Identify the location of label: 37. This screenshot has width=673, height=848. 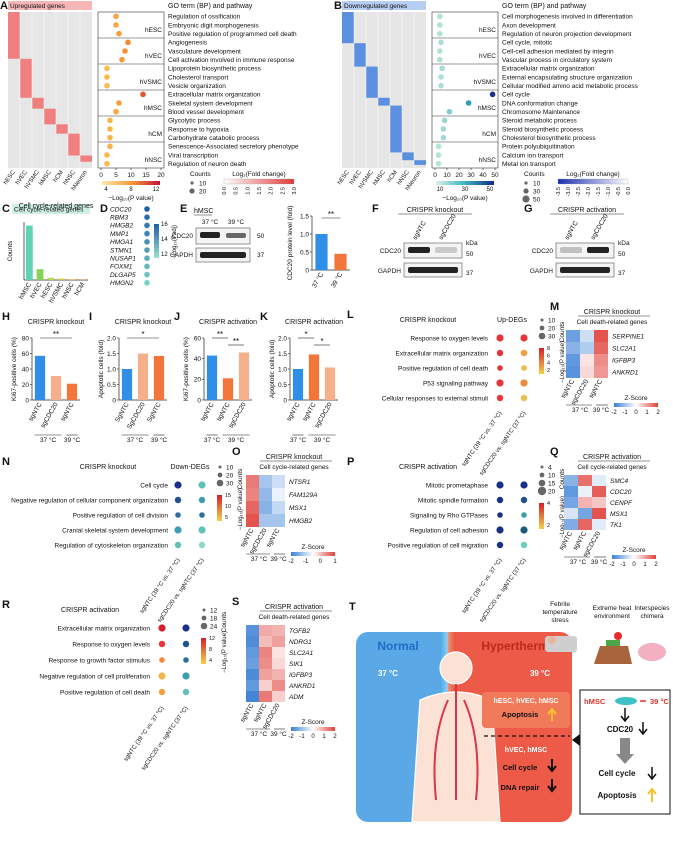
(261, 255).